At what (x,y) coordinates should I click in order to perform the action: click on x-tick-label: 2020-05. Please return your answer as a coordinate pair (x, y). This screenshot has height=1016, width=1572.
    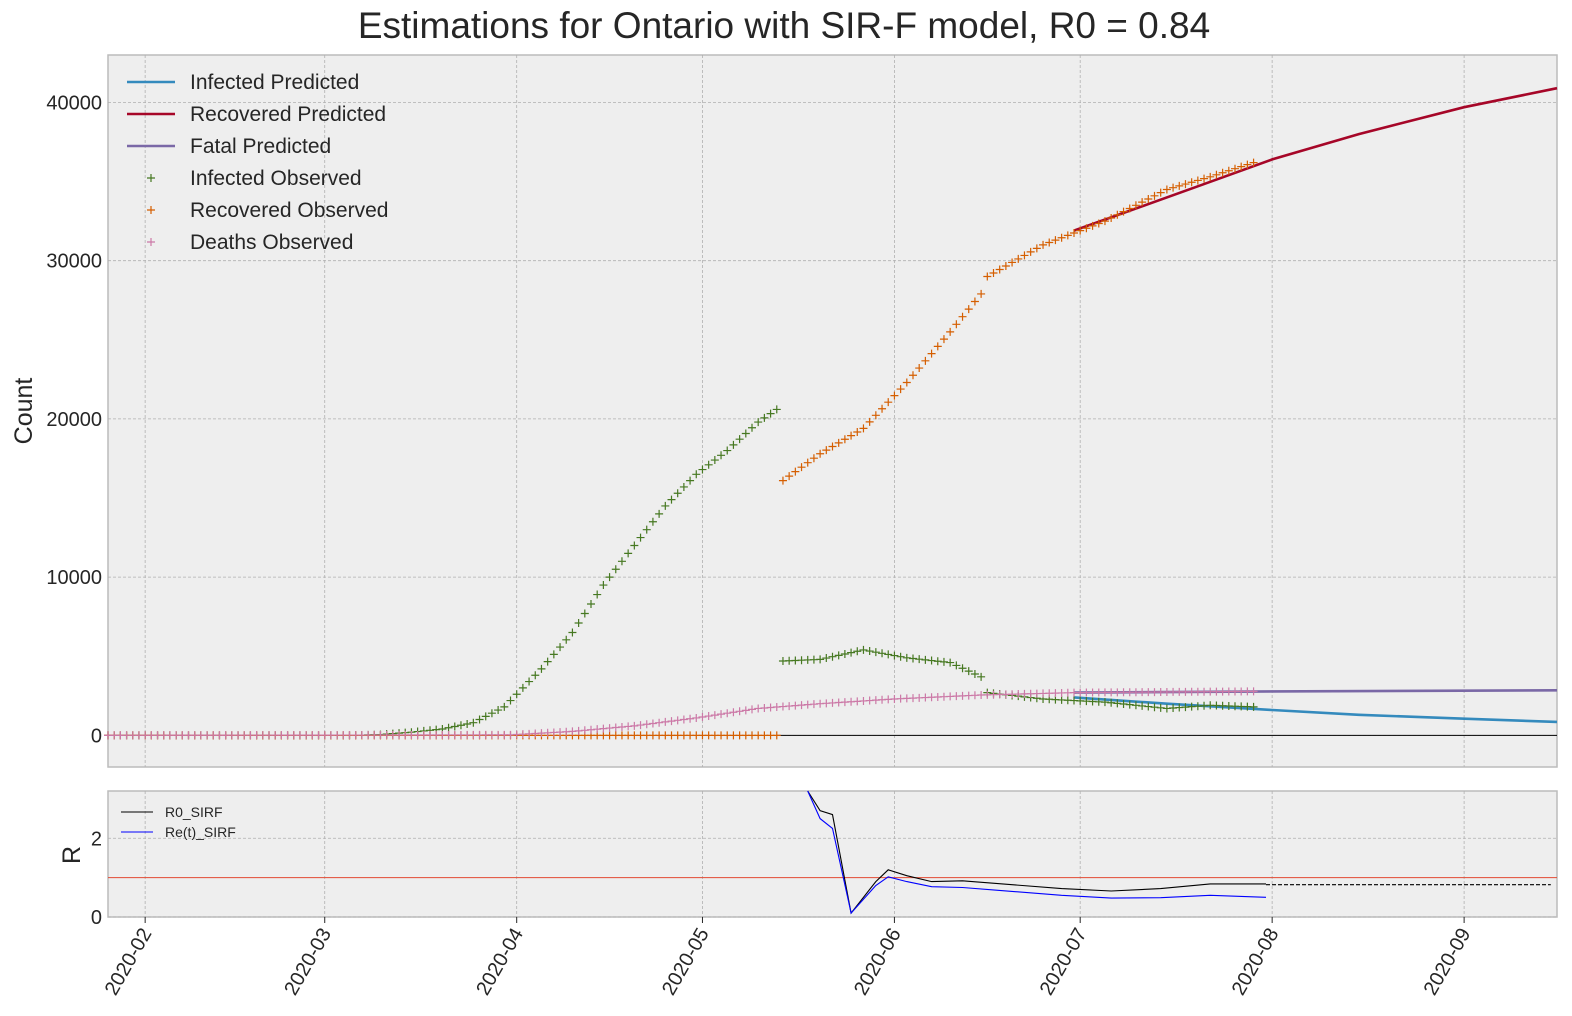
    Looking at the image, I should click on (686, 962).